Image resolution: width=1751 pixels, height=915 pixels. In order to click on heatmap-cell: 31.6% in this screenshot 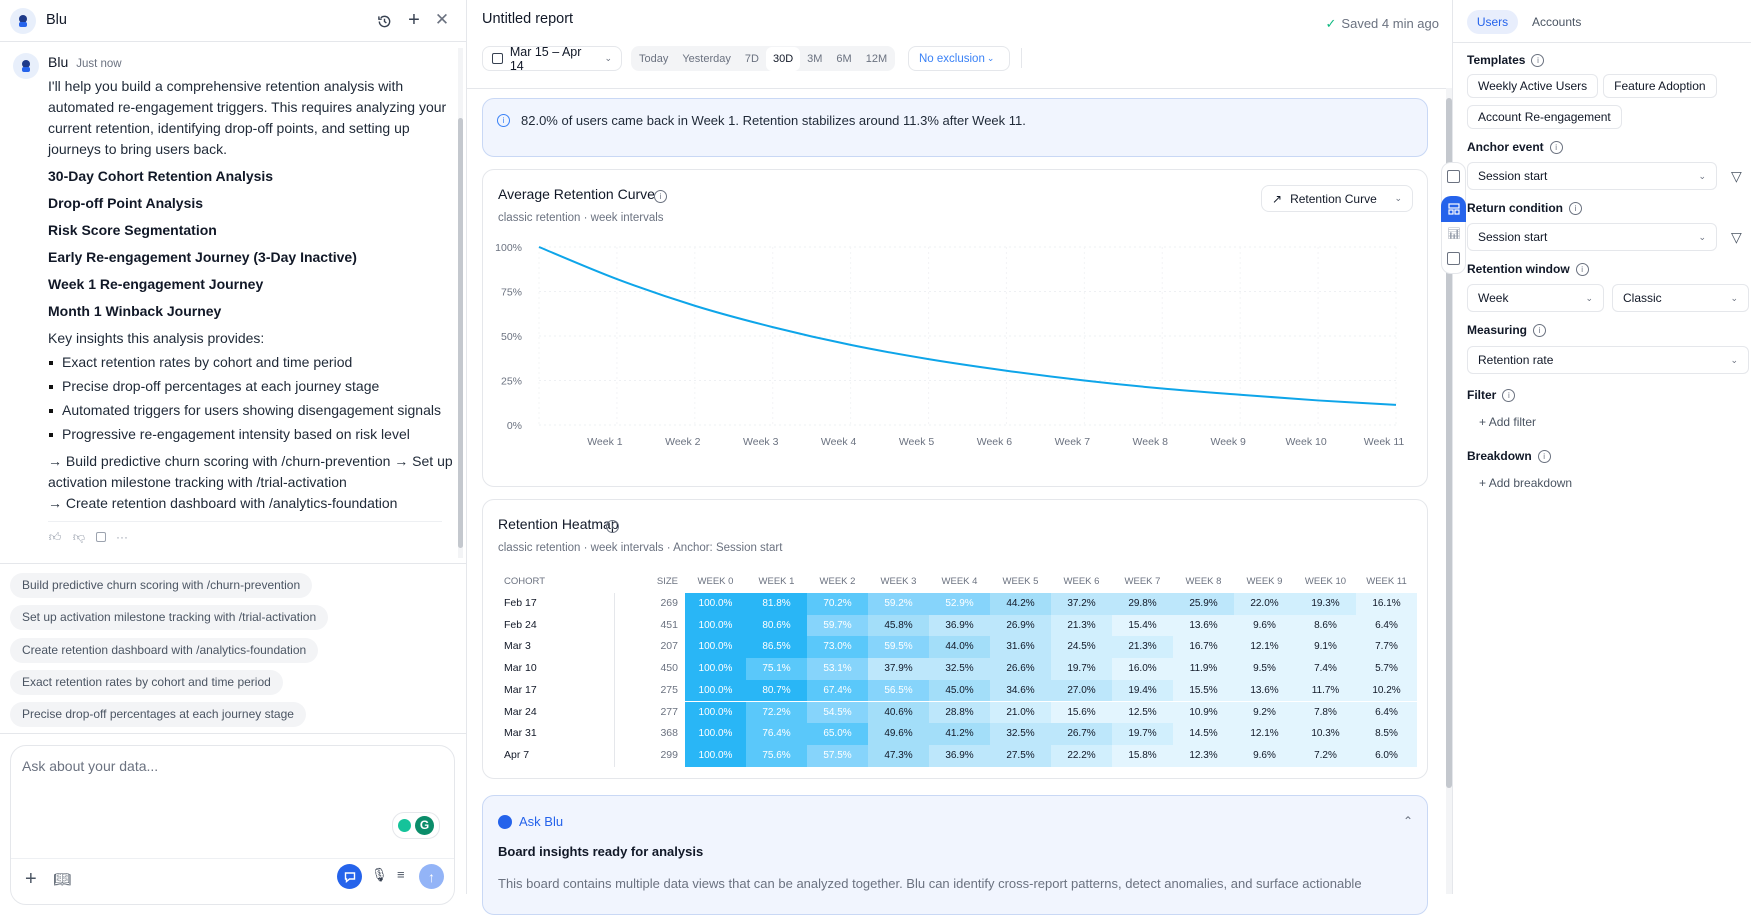, I will do `click(1020, 647)`.